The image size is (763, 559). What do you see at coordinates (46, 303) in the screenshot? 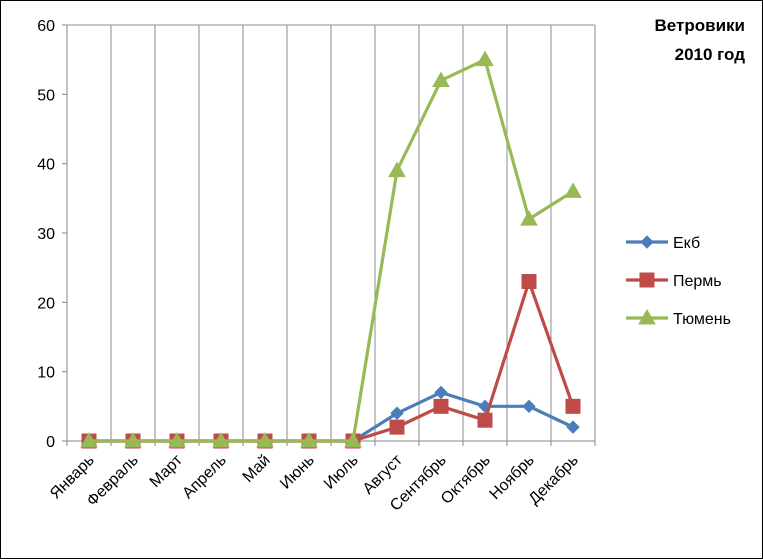
I see `y-tick-label: 20` at bounding box center [46, 303].